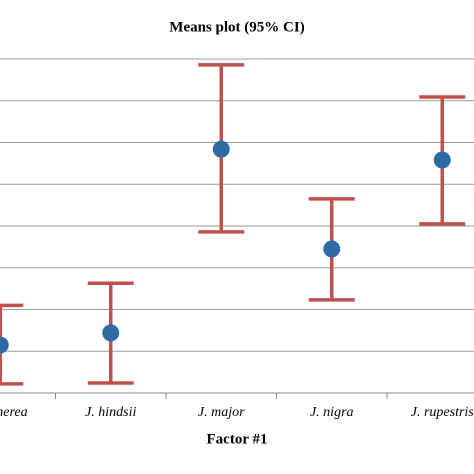 The height and width of the screenshot is (474, 474). Describe the element at coordinates (332, 412) in the screenshot. I see `x-tick-label: J. nigra` at that location.